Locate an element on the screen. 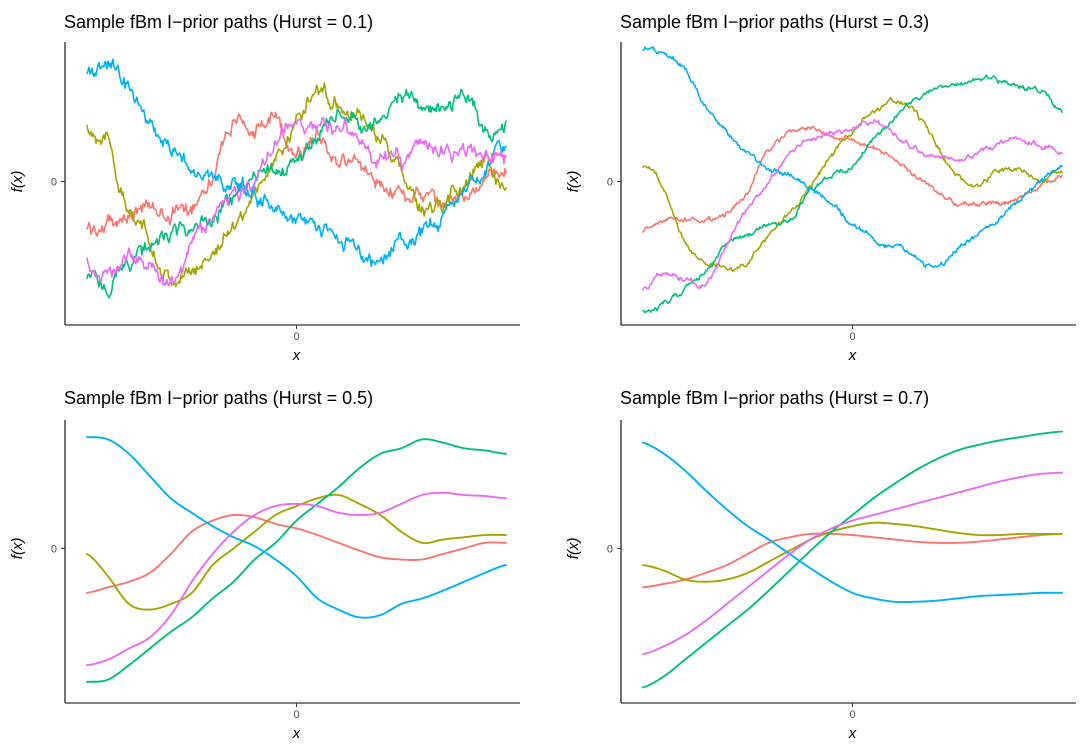  panel-title: Sample fBm I−prior paths (Hurst = 0.1) is located at coordinates (218, 22).